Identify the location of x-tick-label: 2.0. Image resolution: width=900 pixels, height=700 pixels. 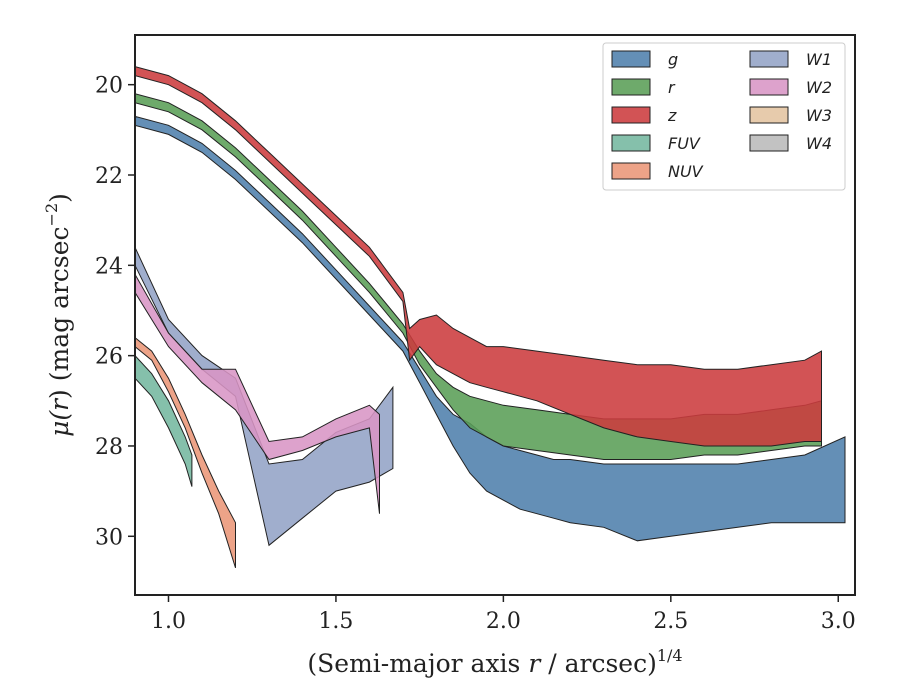
(503, 621).